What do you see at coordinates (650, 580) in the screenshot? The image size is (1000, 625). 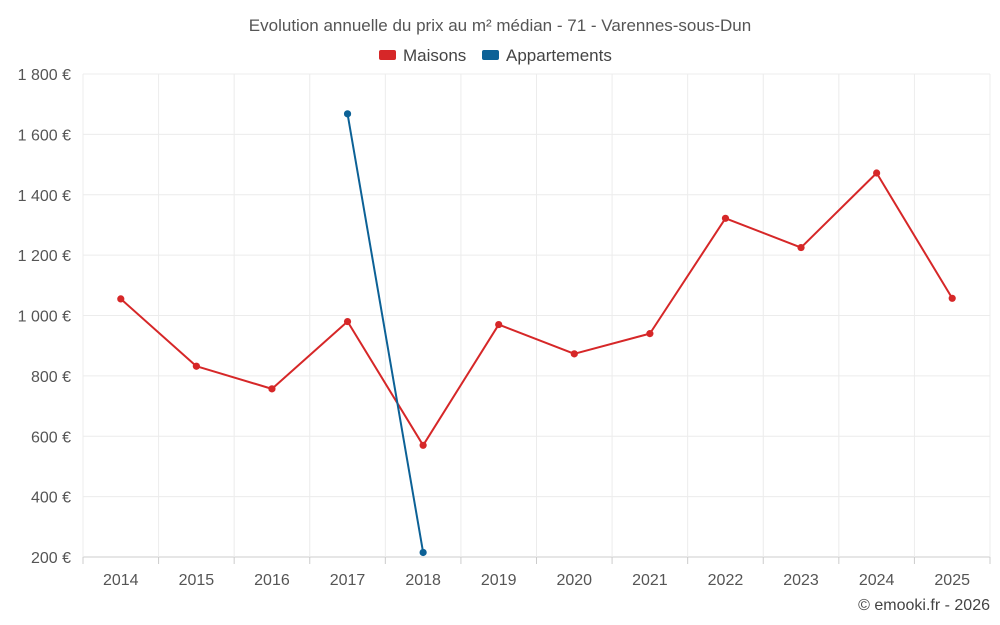 I see `x-tick-label-2021: 2021` at bounding box center [650, 580].